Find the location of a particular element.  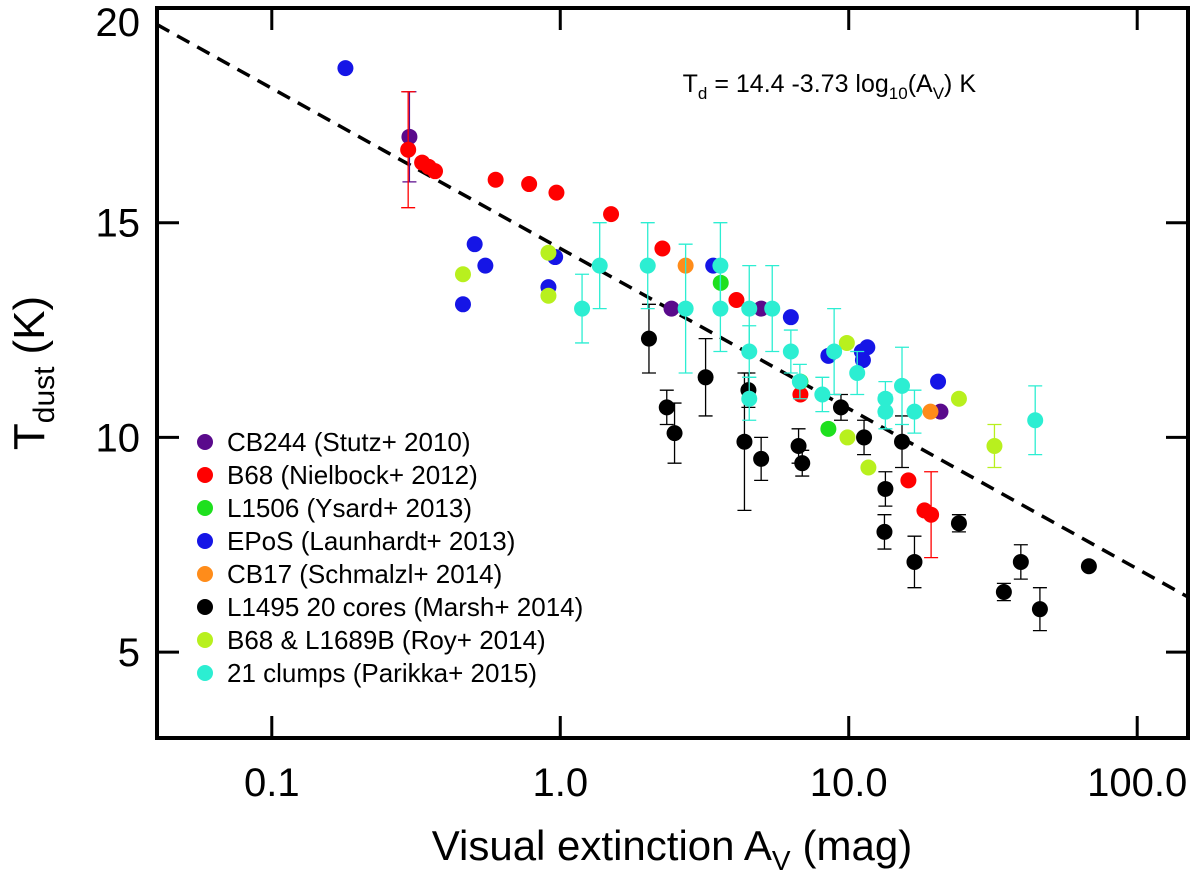

annotation-part: = 14.4 -3.73 log is located at coordinates (797, 84).